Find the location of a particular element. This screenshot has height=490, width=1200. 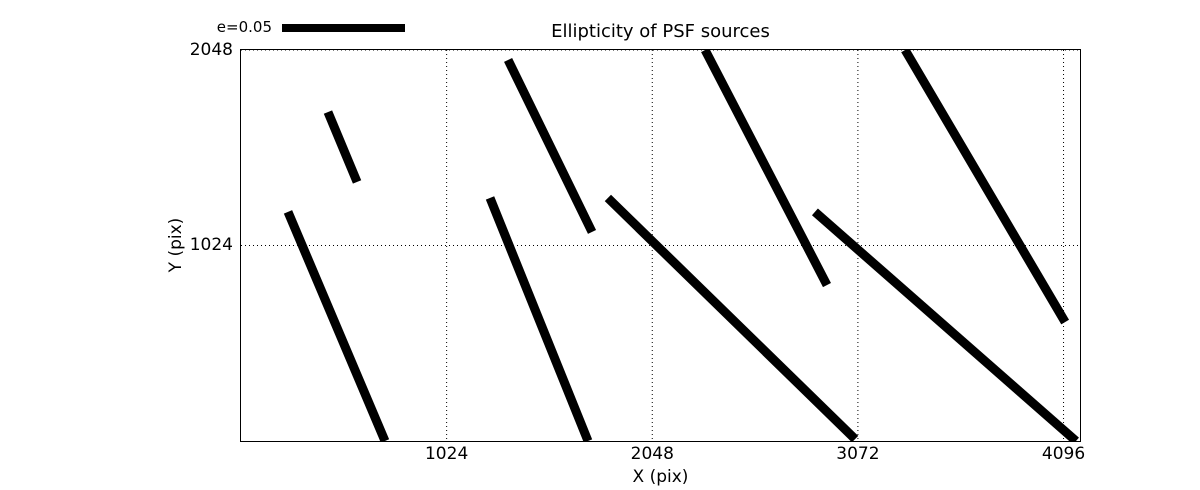

legend-label: e=0.05 is located at coordinates (244, 27).